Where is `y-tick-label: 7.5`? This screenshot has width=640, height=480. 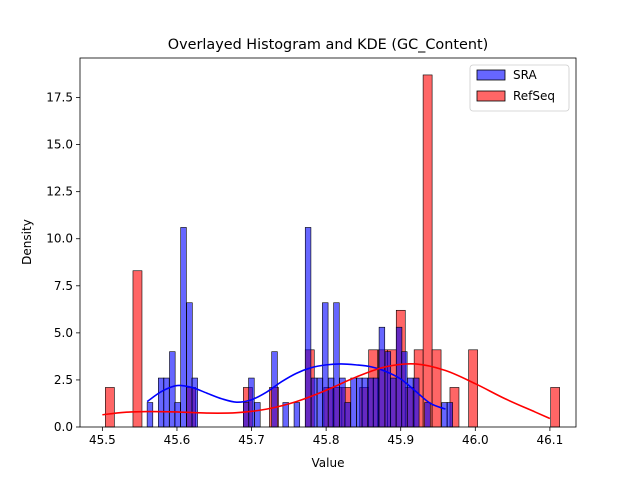
y-tick-label: 7.5 is located at coordinates (63, 286).